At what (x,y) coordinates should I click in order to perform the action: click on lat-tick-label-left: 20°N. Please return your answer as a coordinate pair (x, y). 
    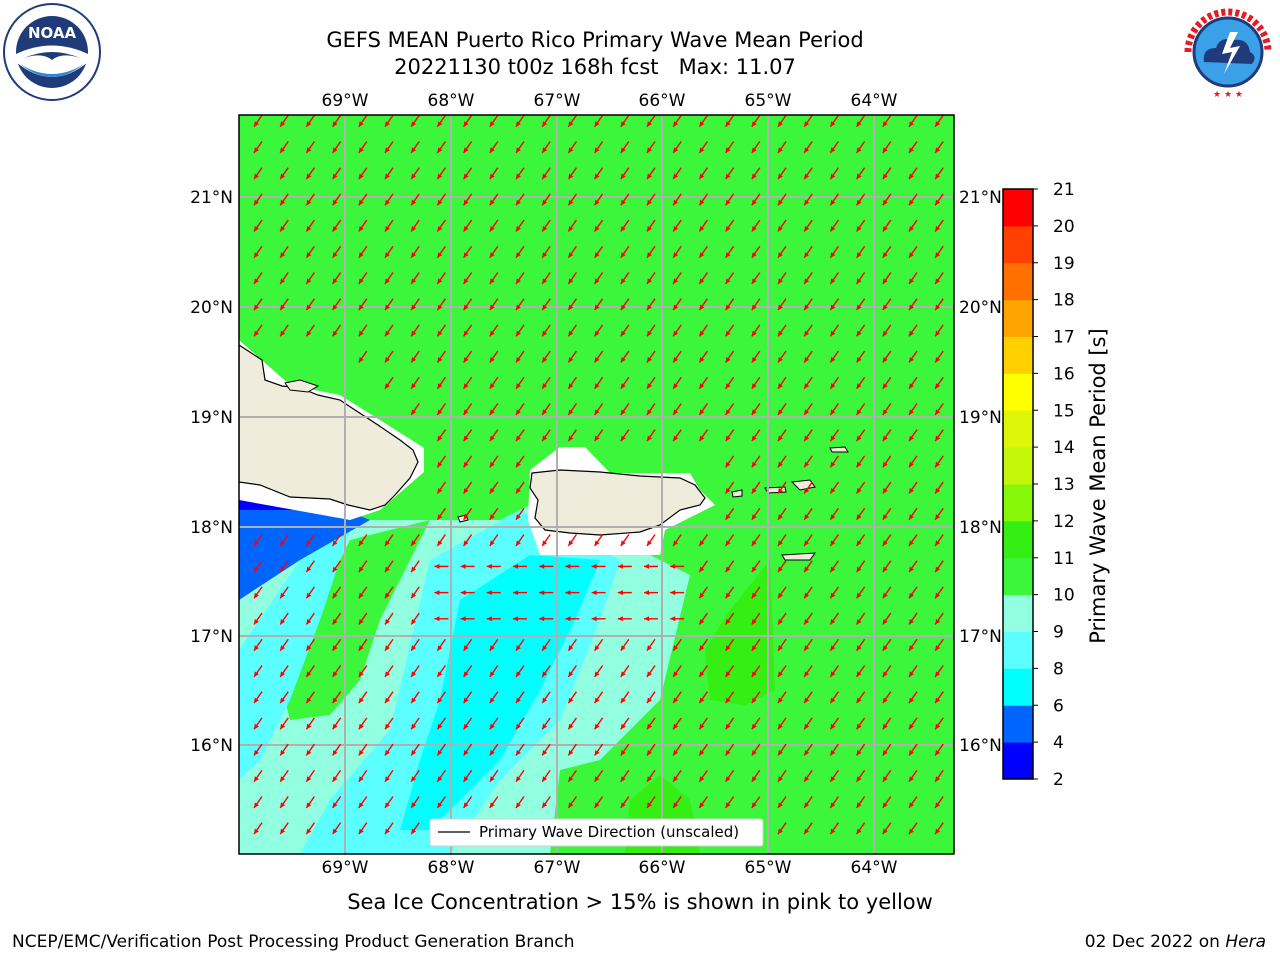
    Looking at the image, I should click on (211, 308).